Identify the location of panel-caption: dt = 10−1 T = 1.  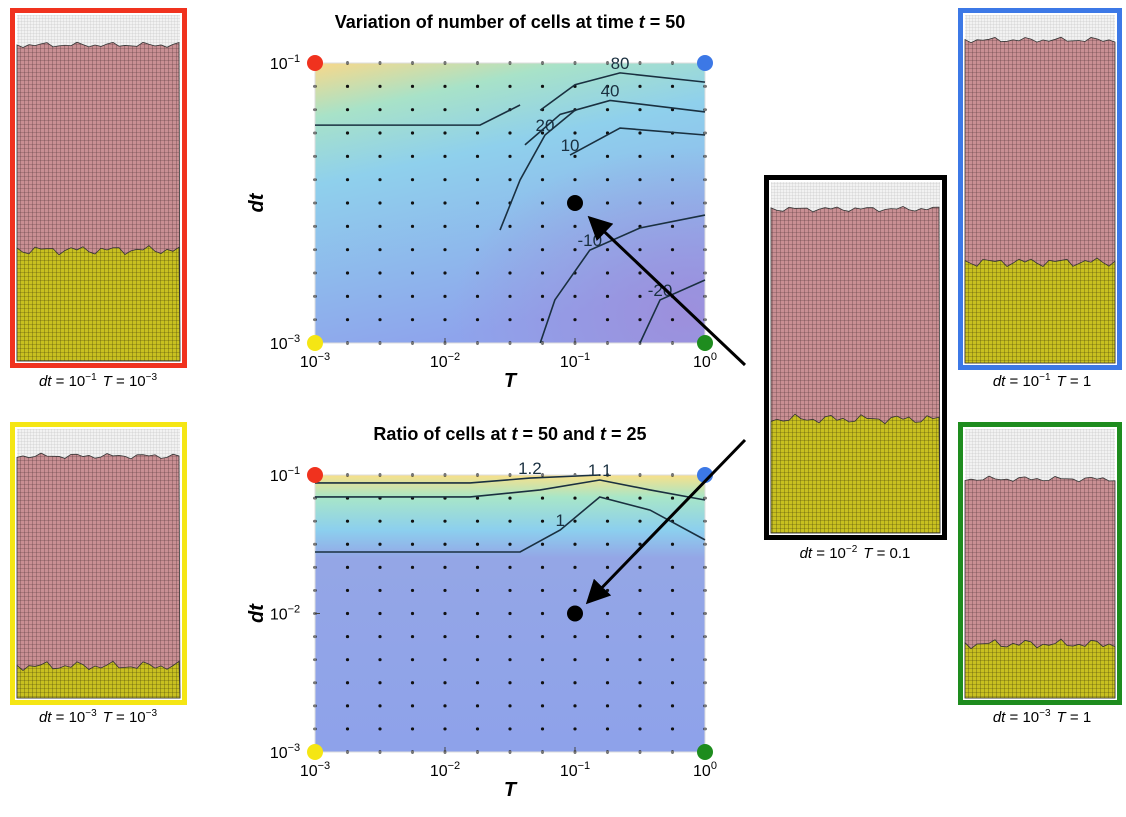
(1042, 381).